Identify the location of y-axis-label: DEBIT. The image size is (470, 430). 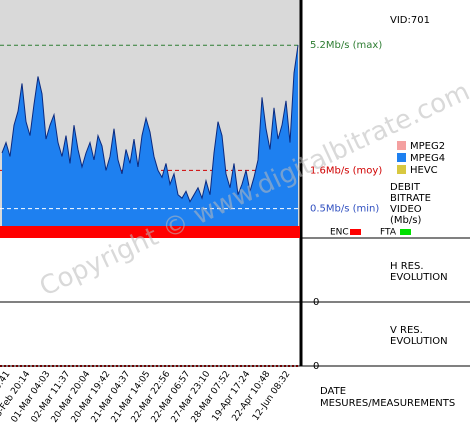
(405, 187).